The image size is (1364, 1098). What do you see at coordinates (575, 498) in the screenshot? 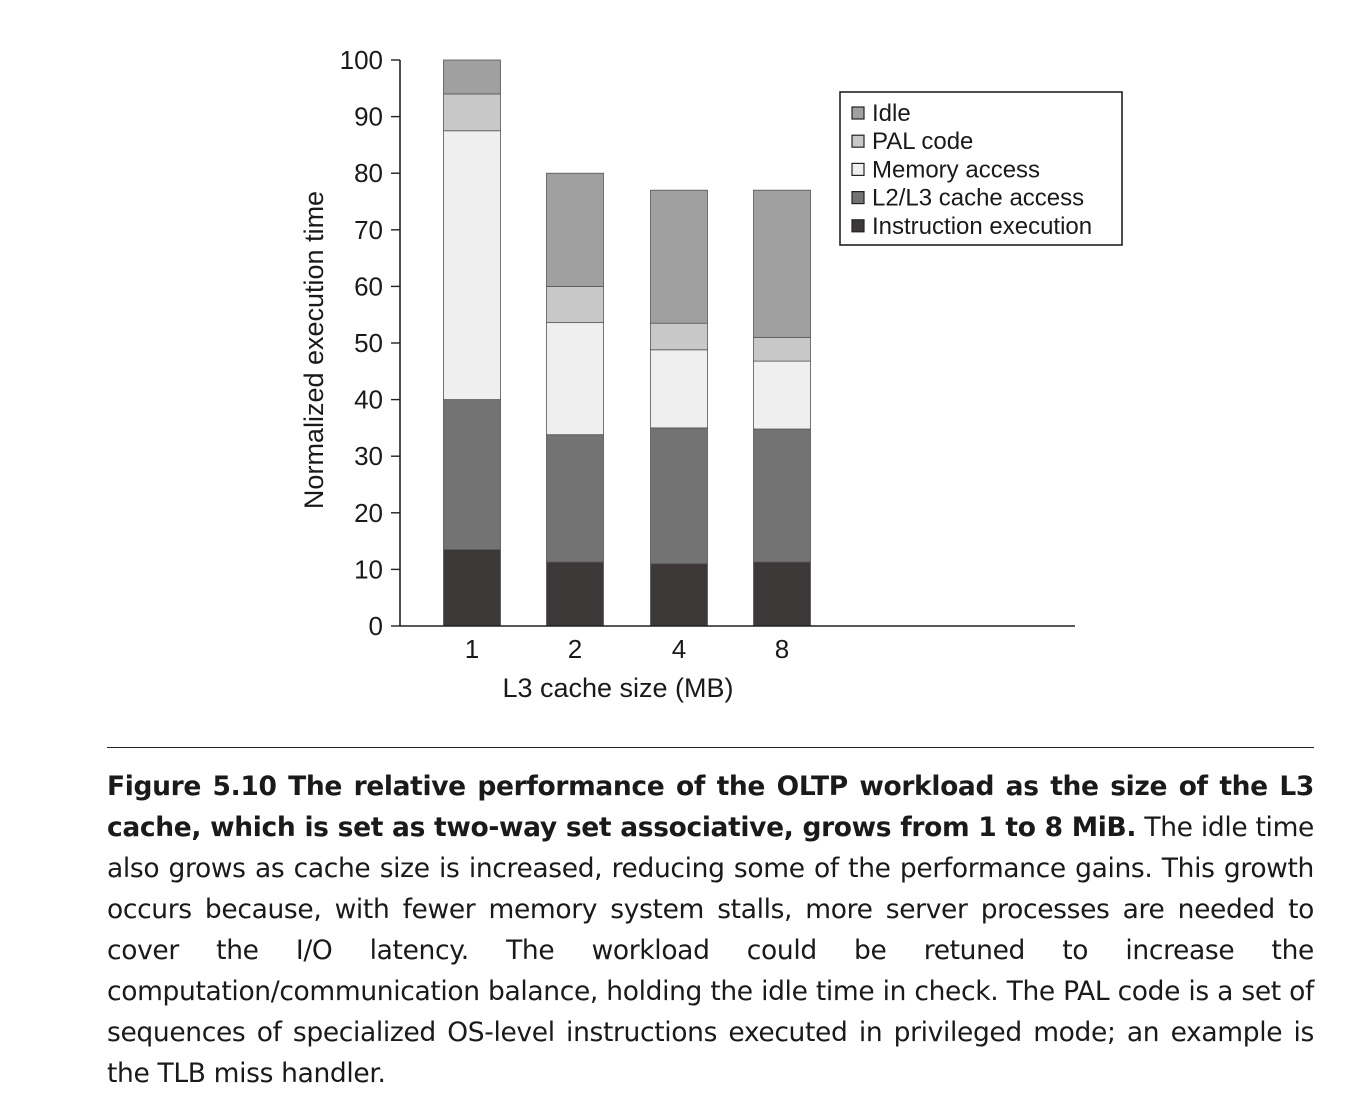
I see `bar-2-l2-l3-cache-access` at bounding box center [575, 498].